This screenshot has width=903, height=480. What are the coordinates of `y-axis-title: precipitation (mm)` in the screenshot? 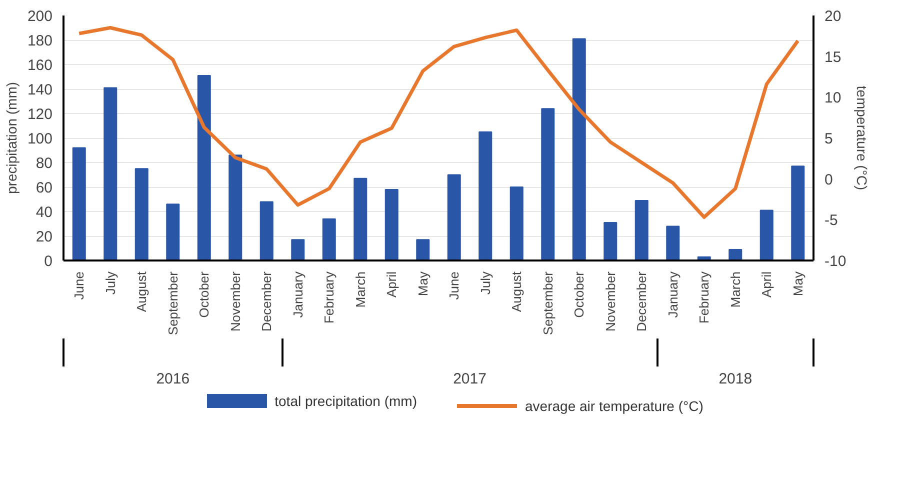 It's located at (11, 138).